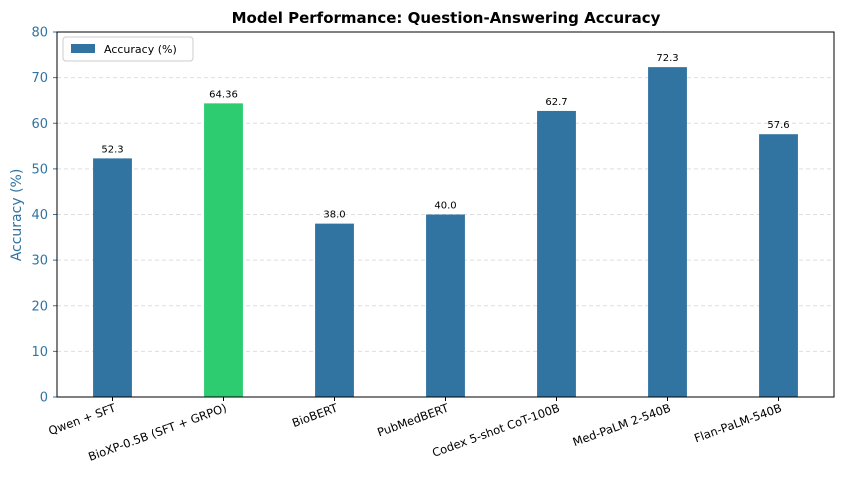 Image resolution: width=842 pixels, height=483 pixels. Describe the element at coordinates (112, 149) in the screenshot. I see `data-label: 52.3` at that location.